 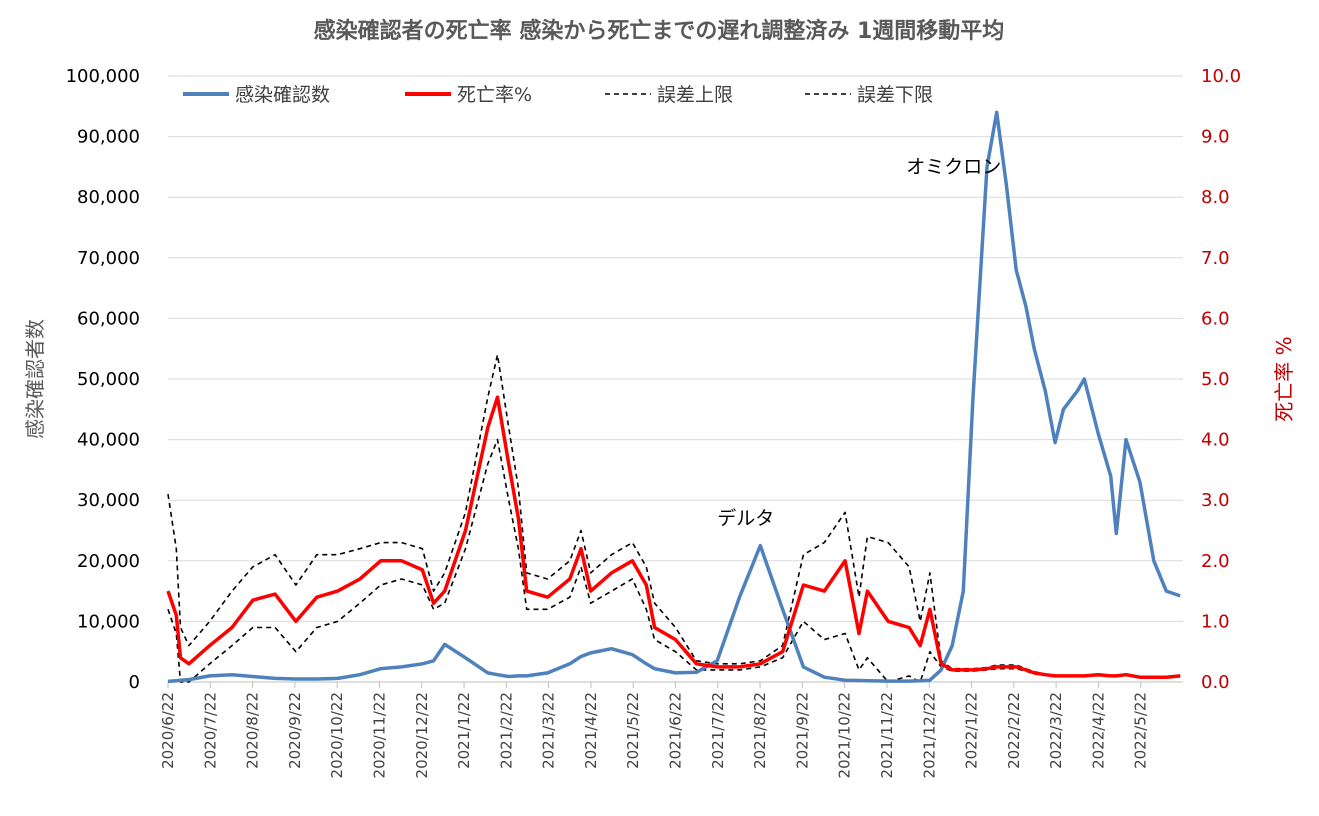 What do you see at coordinates (282, 95) in the screenshot?
I see `legend-label: 感染確認数` at bounding box center [282, 95].